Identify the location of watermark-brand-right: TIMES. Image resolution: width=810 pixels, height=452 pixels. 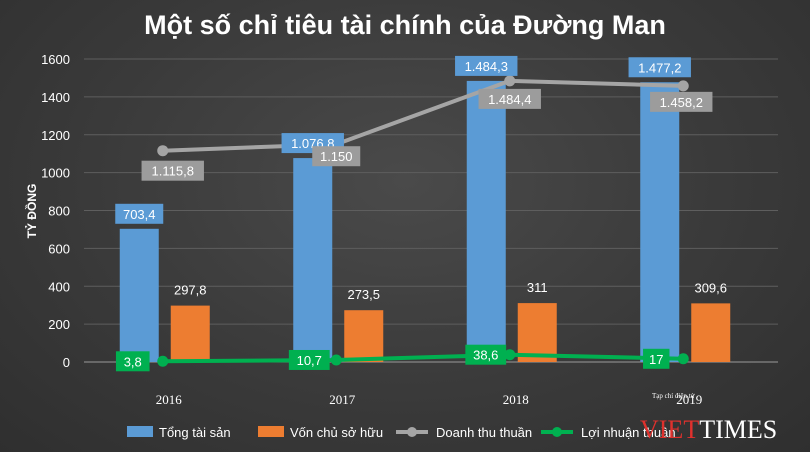
(738, 429).